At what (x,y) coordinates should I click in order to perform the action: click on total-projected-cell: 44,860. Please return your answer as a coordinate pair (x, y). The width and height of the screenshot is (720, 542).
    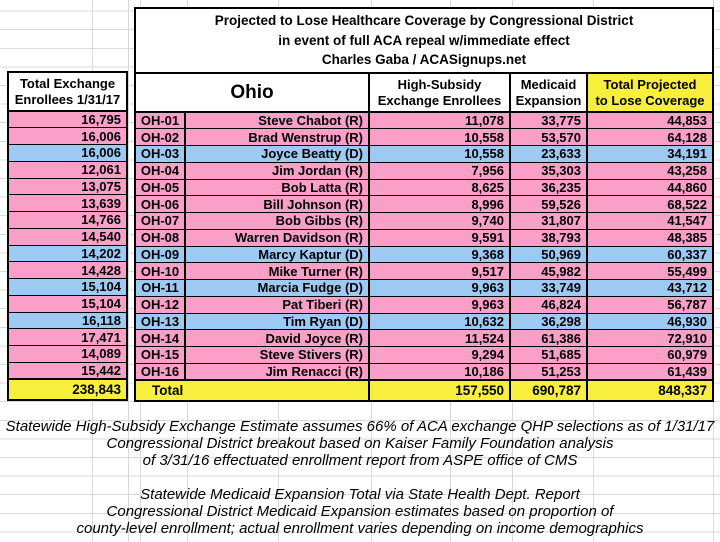
    Looking at the image, I should click on (650, 187).